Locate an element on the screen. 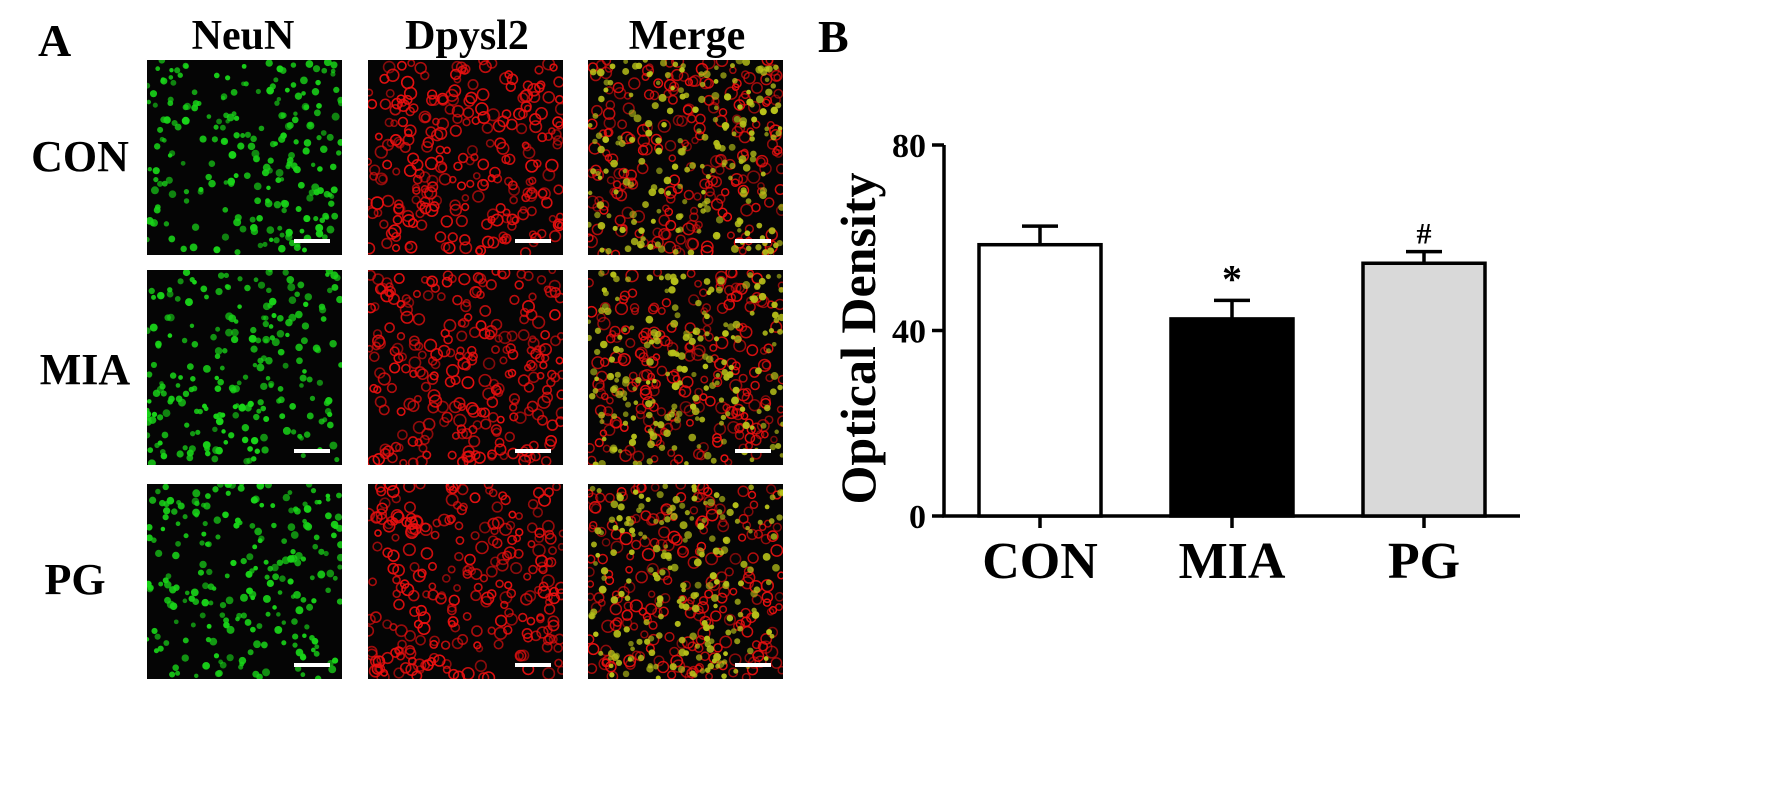 The image size is (1772, 787). y-tick-label: 40 is located at coordinates (909, 332).